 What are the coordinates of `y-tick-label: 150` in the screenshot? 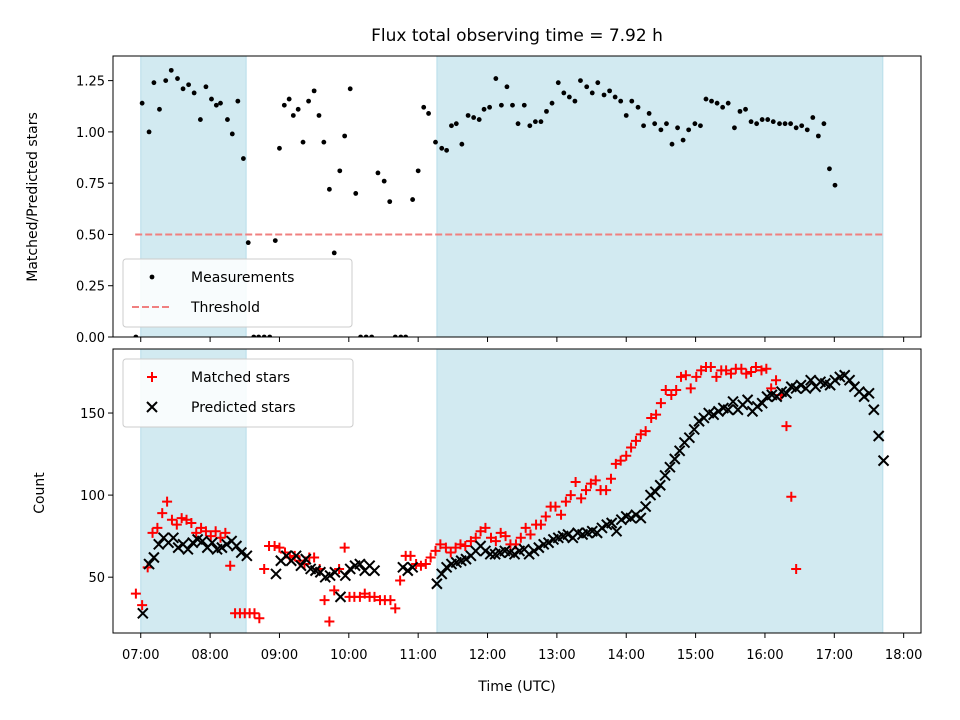 It's located at (92, 414).